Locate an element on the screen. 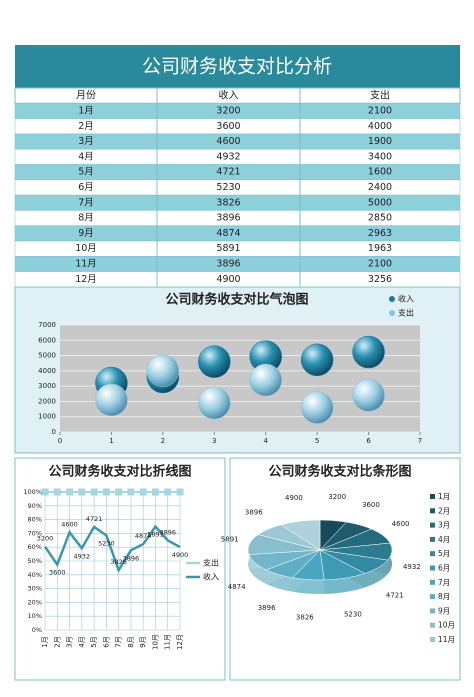 This screenshot has height=697, width=474. x-tick-label: 10月 is located at coordinates (155, 642).